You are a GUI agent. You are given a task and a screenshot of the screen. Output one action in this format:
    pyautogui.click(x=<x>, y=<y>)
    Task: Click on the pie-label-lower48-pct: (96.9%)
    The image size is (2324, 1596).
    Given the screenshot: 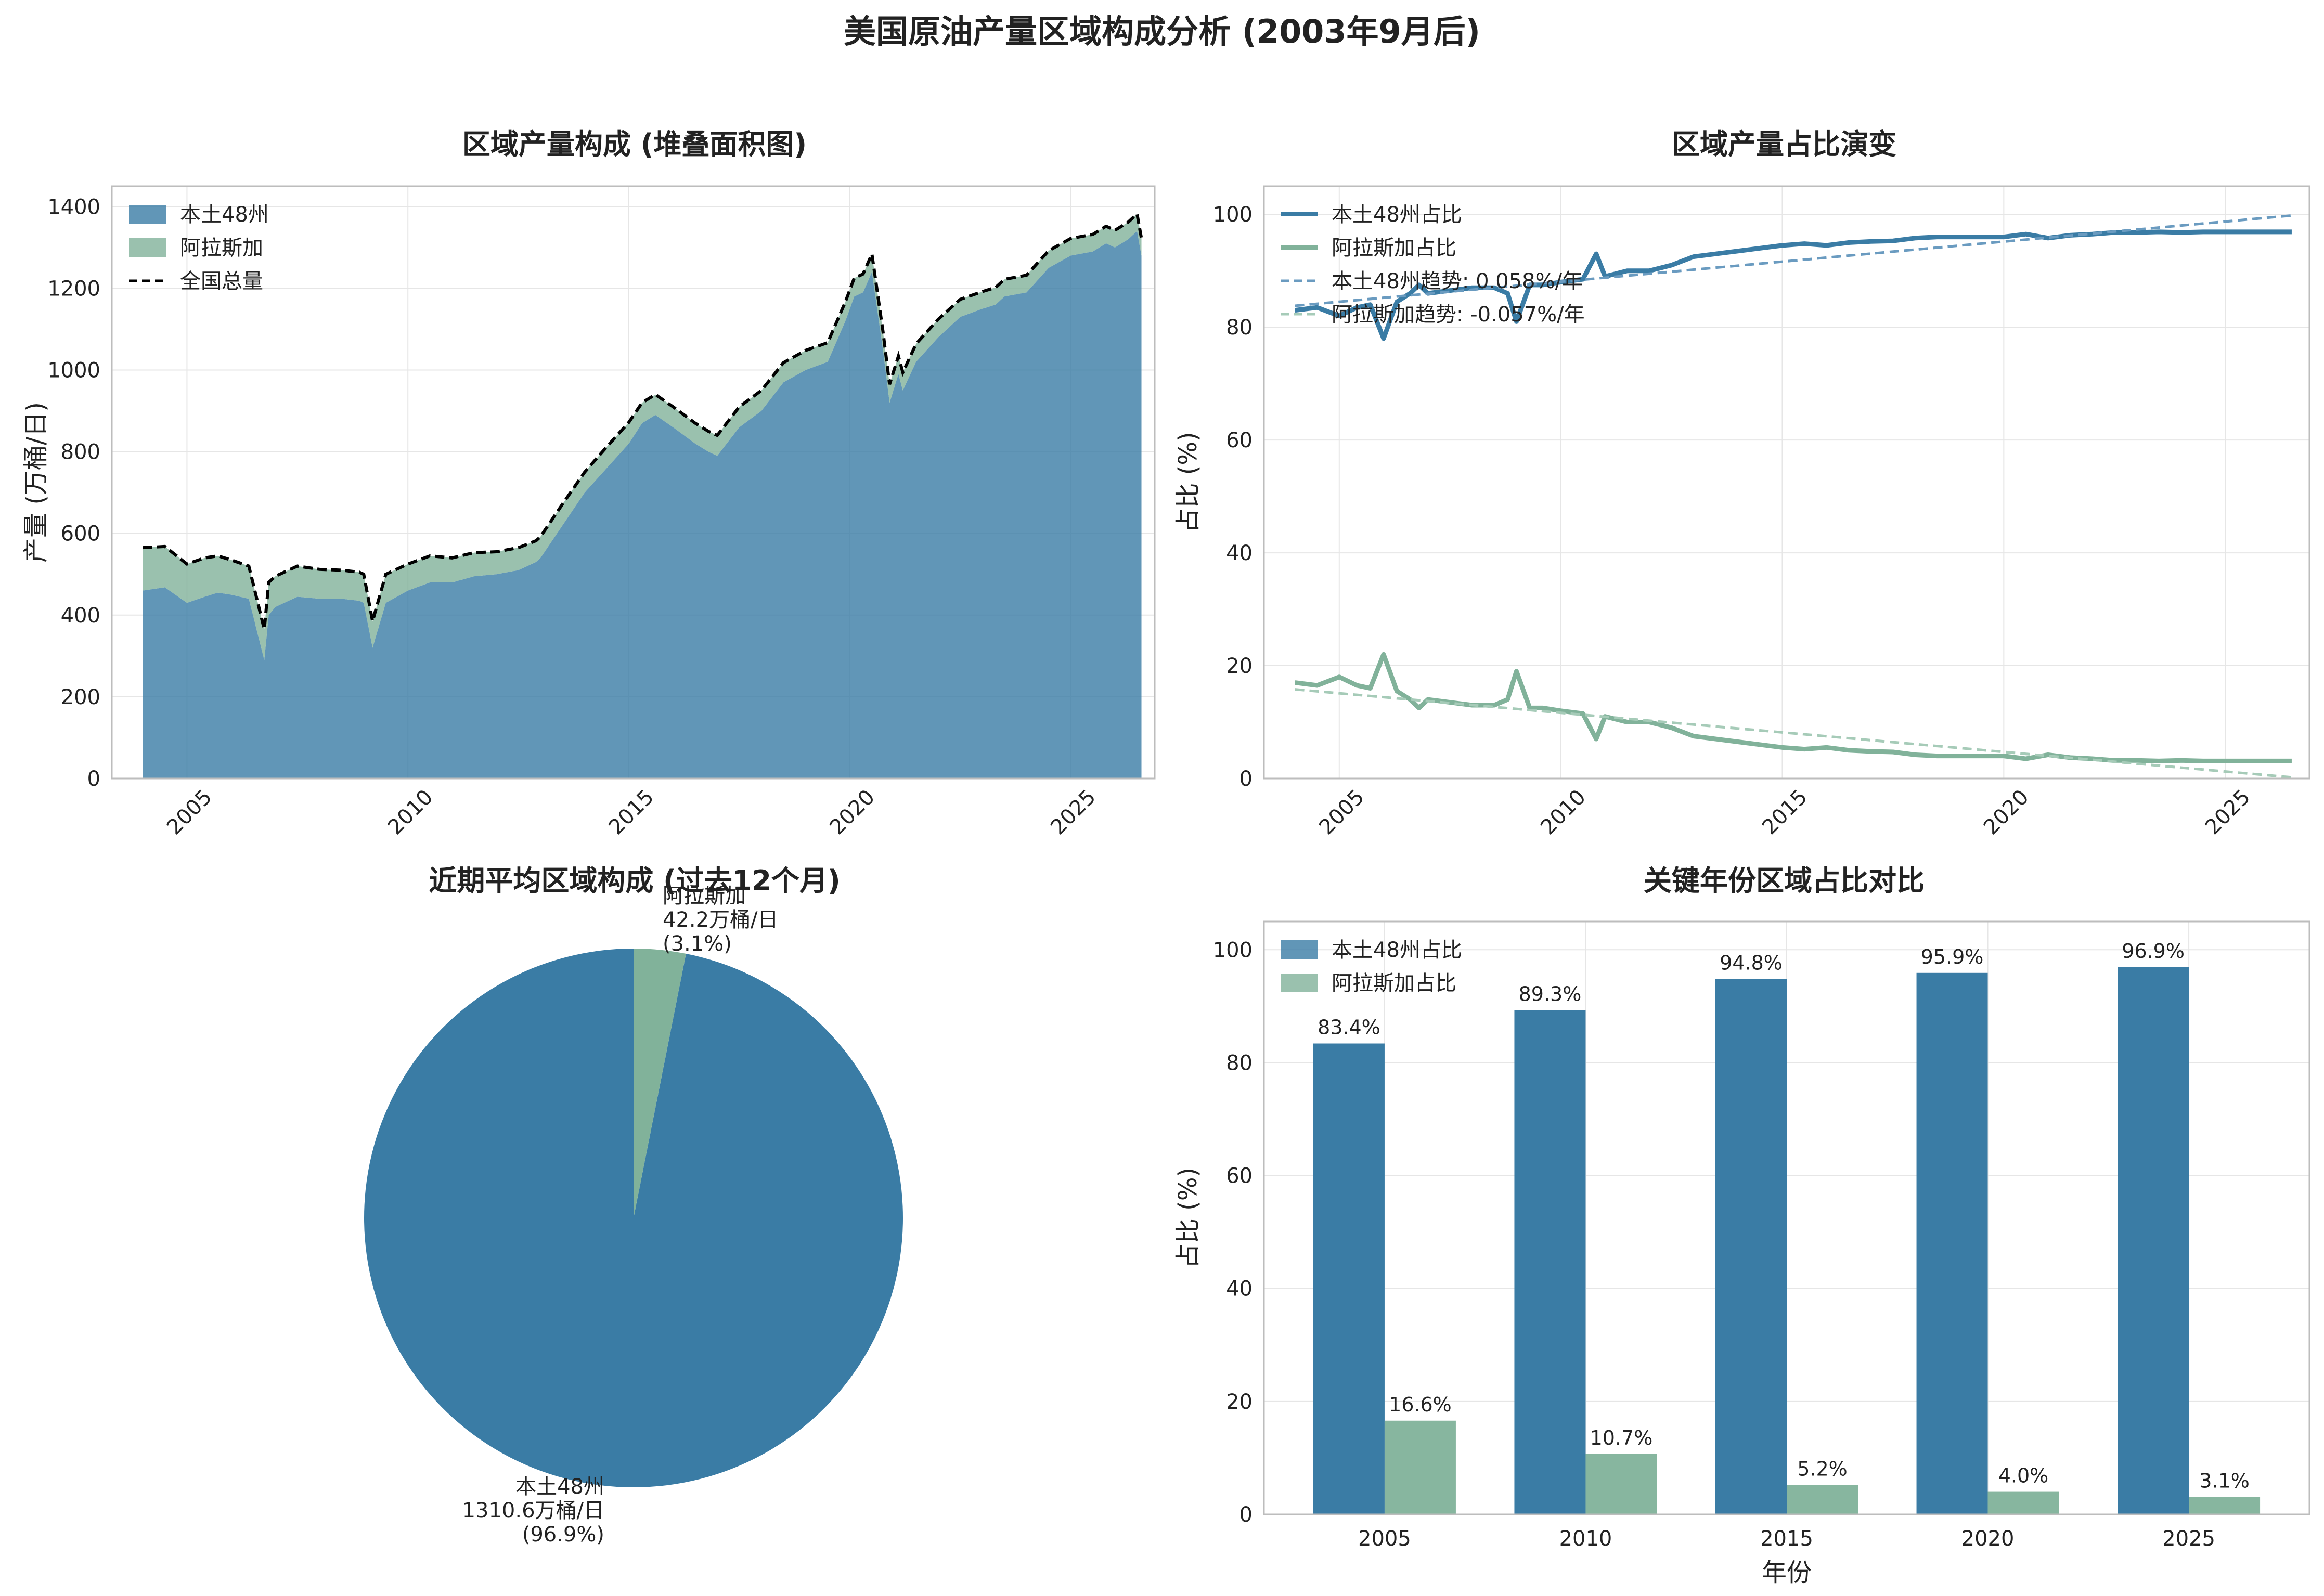 What is the action you would take?
    pyautogui.click(x=563, y=1535)
    